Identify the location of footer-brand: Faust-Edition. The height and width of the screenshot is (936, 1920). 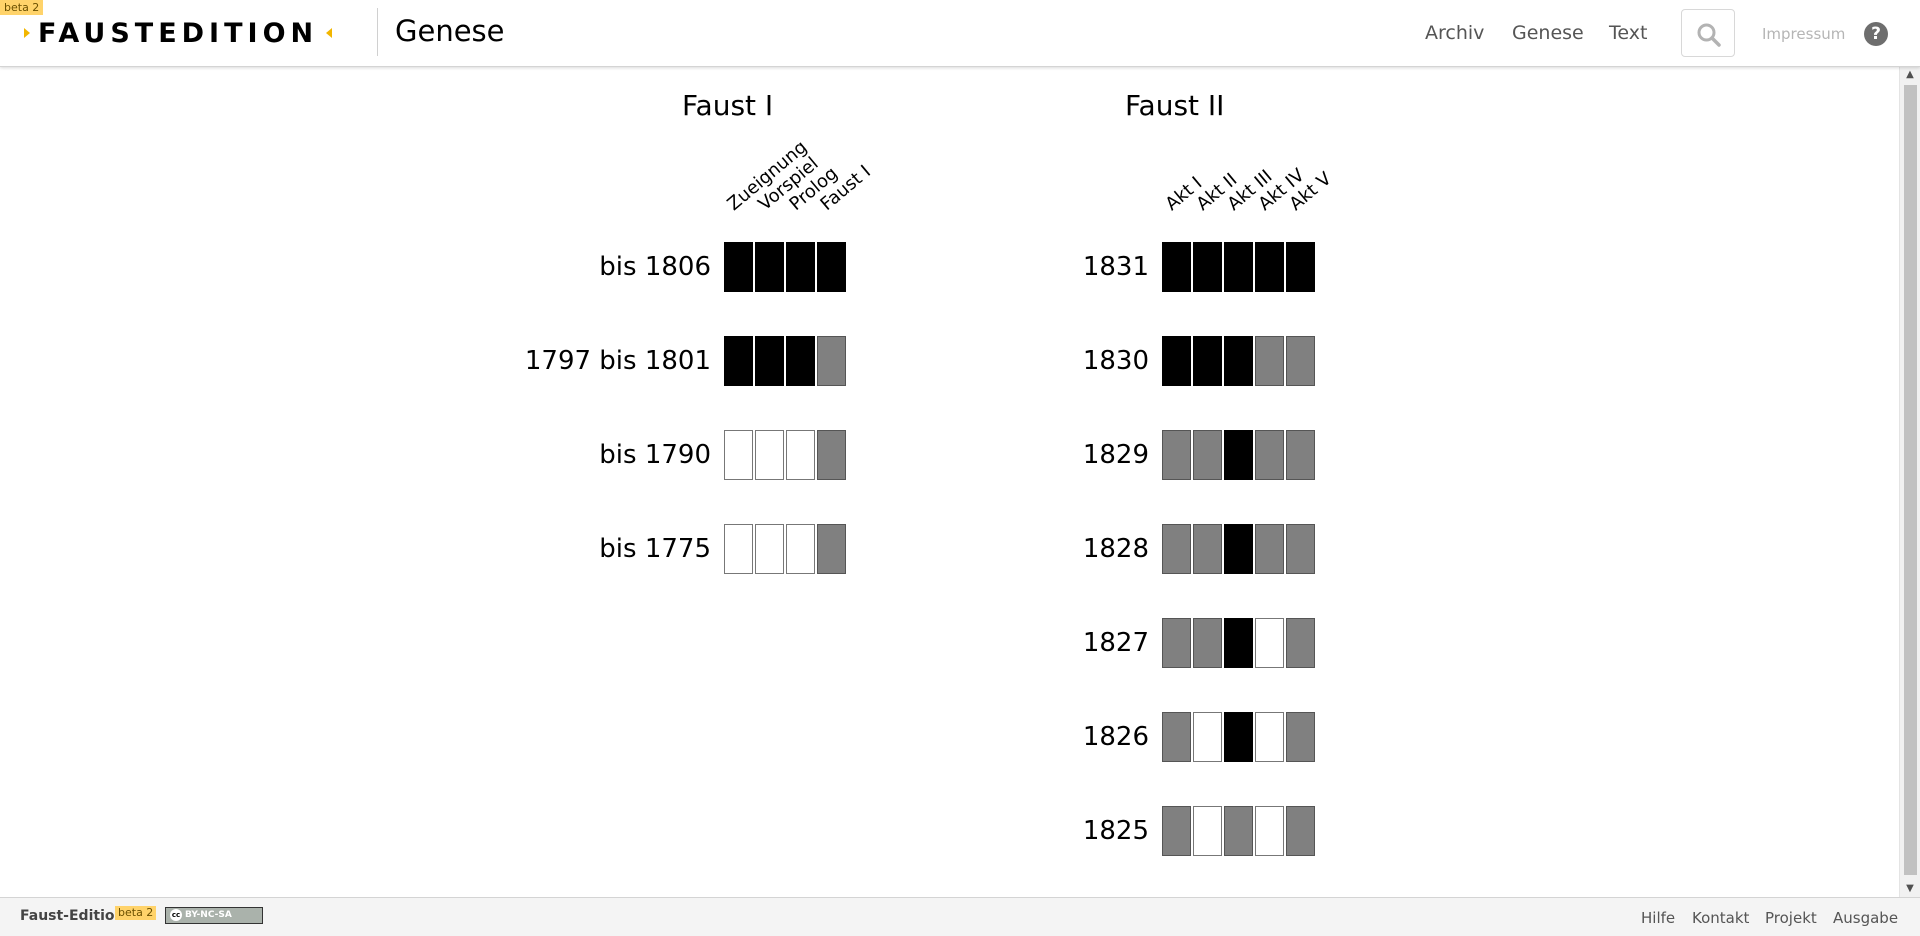
(72, 916).